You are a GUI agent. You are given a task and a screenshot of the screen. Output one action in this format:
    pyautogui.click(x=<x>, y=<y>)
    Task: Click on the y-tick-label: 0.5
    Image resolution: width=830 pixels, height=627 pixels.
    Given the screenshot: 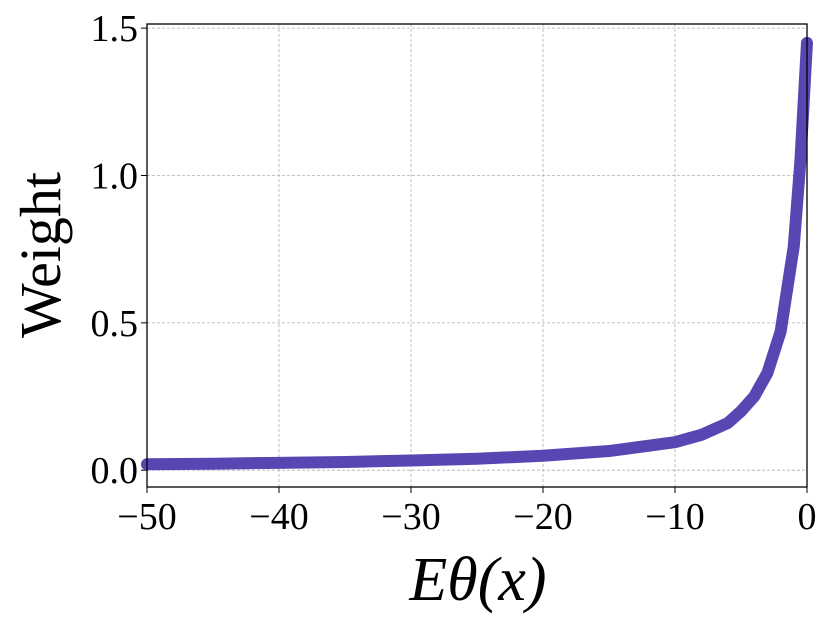 What is the action you would take?
    pyautogui.click(x=115, y=324)
    